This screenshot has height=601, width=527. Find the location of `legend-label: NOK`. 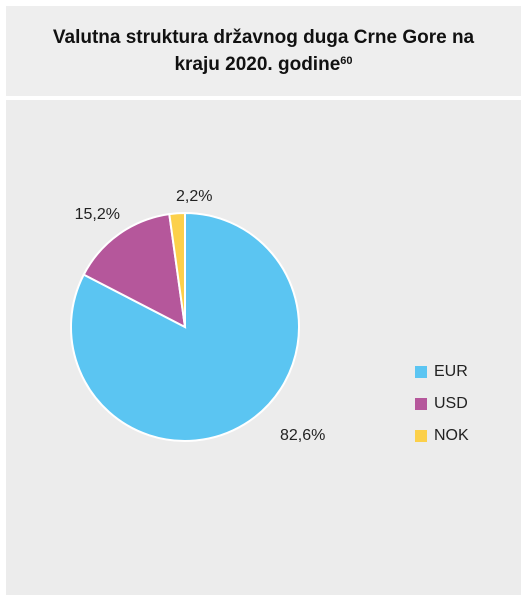

legend-label: NOK is located at coordinates (451, 435).